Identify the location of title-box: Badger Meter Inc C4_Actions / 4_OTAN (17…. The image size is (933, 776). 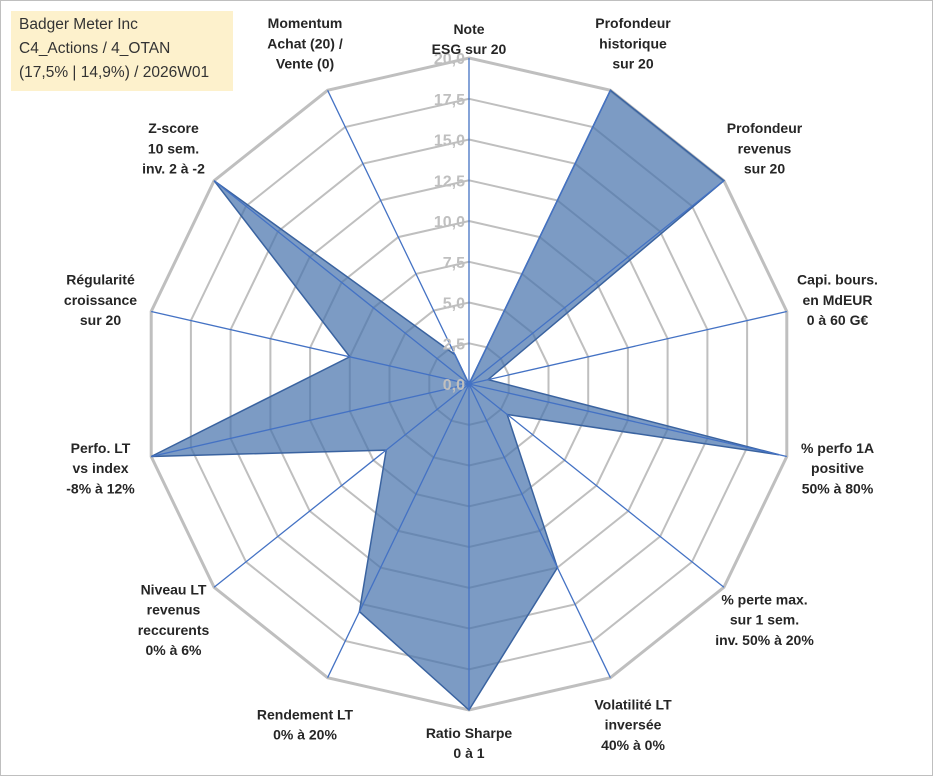
(122, 51).